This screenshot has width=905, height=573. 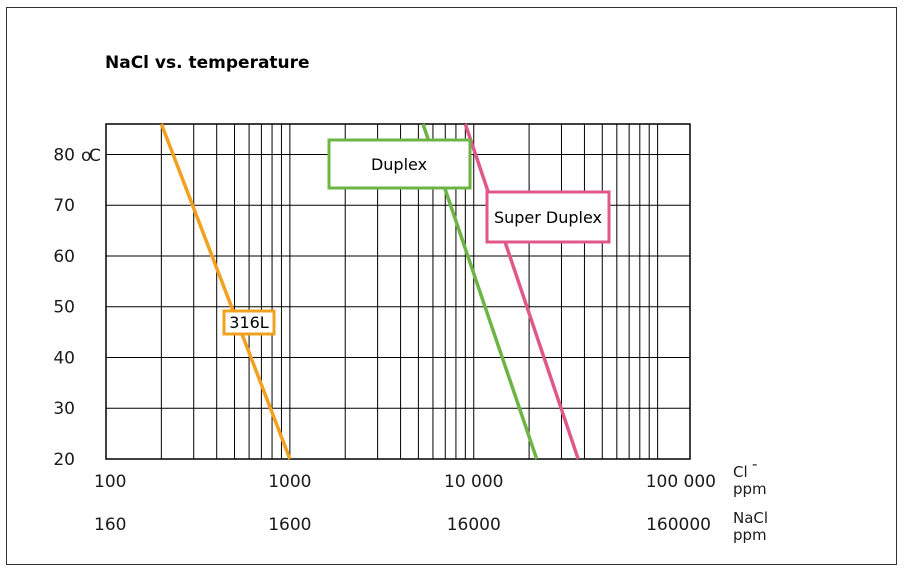 What do you see at coordinates (64, 409) in the screenshot?
I see `y-tick-label: 30` at bounding box center [64, 409].